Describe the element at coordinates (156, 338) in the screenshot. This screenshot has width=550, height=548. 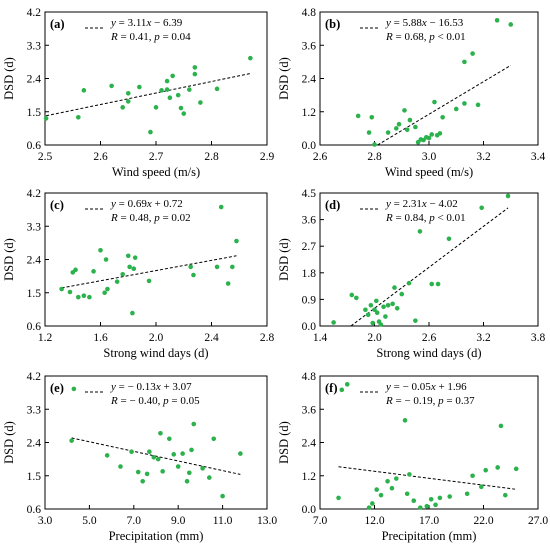
I see `x-tick-label: 2.0` at that location.